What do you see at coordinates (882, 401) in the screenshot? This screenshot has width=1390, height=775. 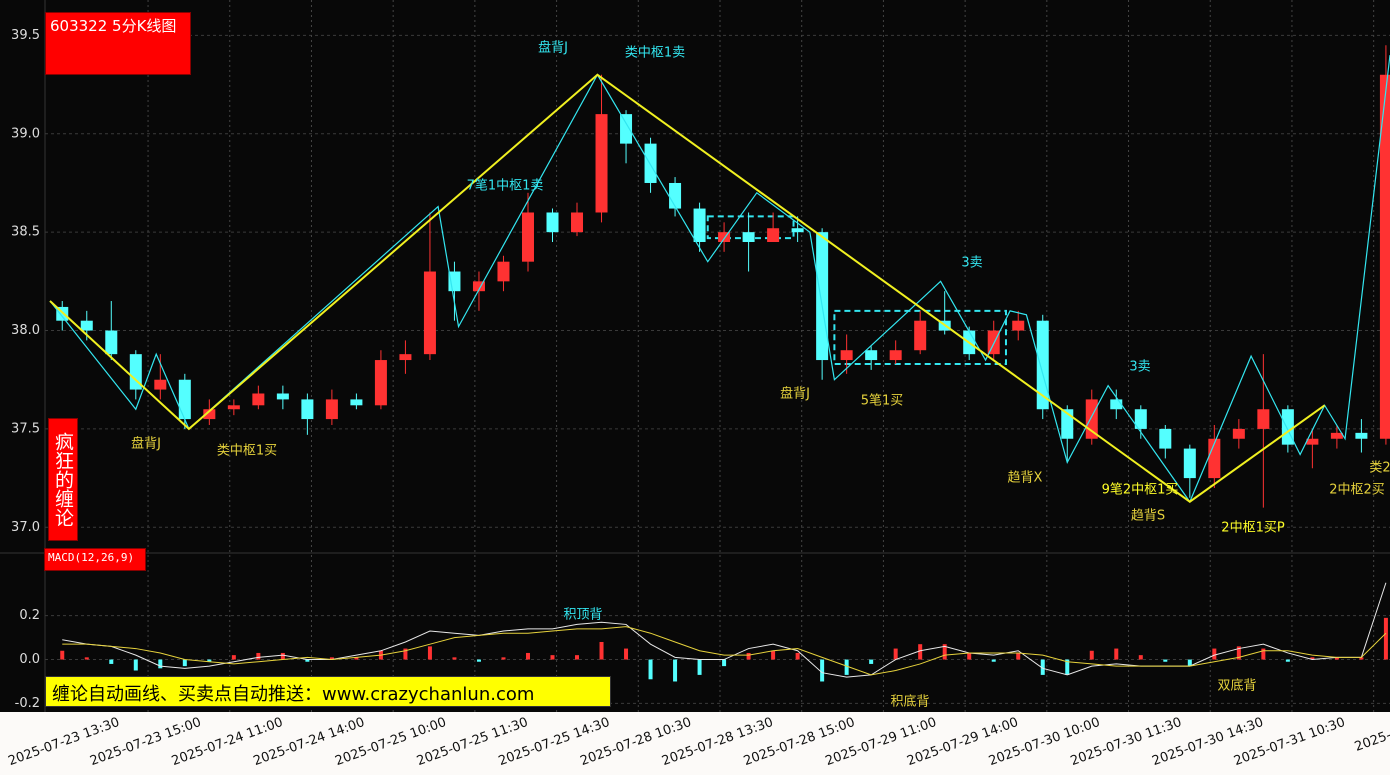 I see `annotation: 5笔1买` at bounding box center [882, 401].